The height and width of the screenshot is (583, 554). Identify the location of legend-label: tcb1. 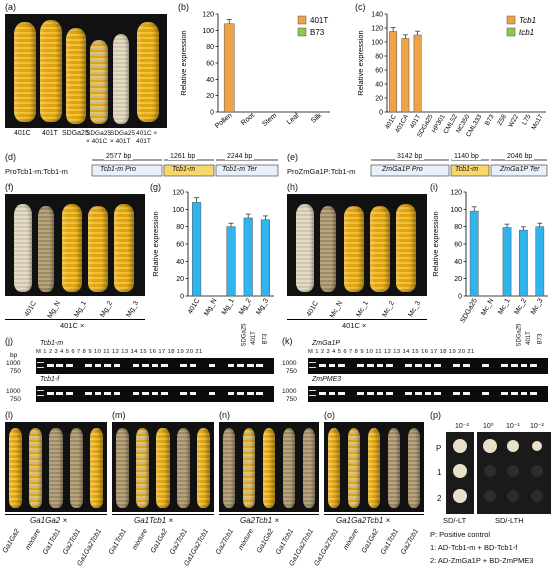
(526, 32).